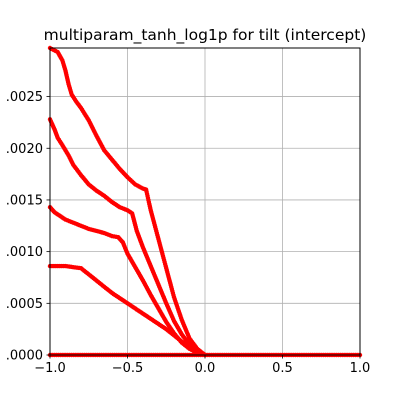 Image resolution: width=400 pixels, height=400 pixels. What do you see at coordinates (28, 227) in the screenshot?
I see `y-axis-ticks: .0000 .0005 .0010 .0015 .0020 .0025` at bounding box center [28, 227].